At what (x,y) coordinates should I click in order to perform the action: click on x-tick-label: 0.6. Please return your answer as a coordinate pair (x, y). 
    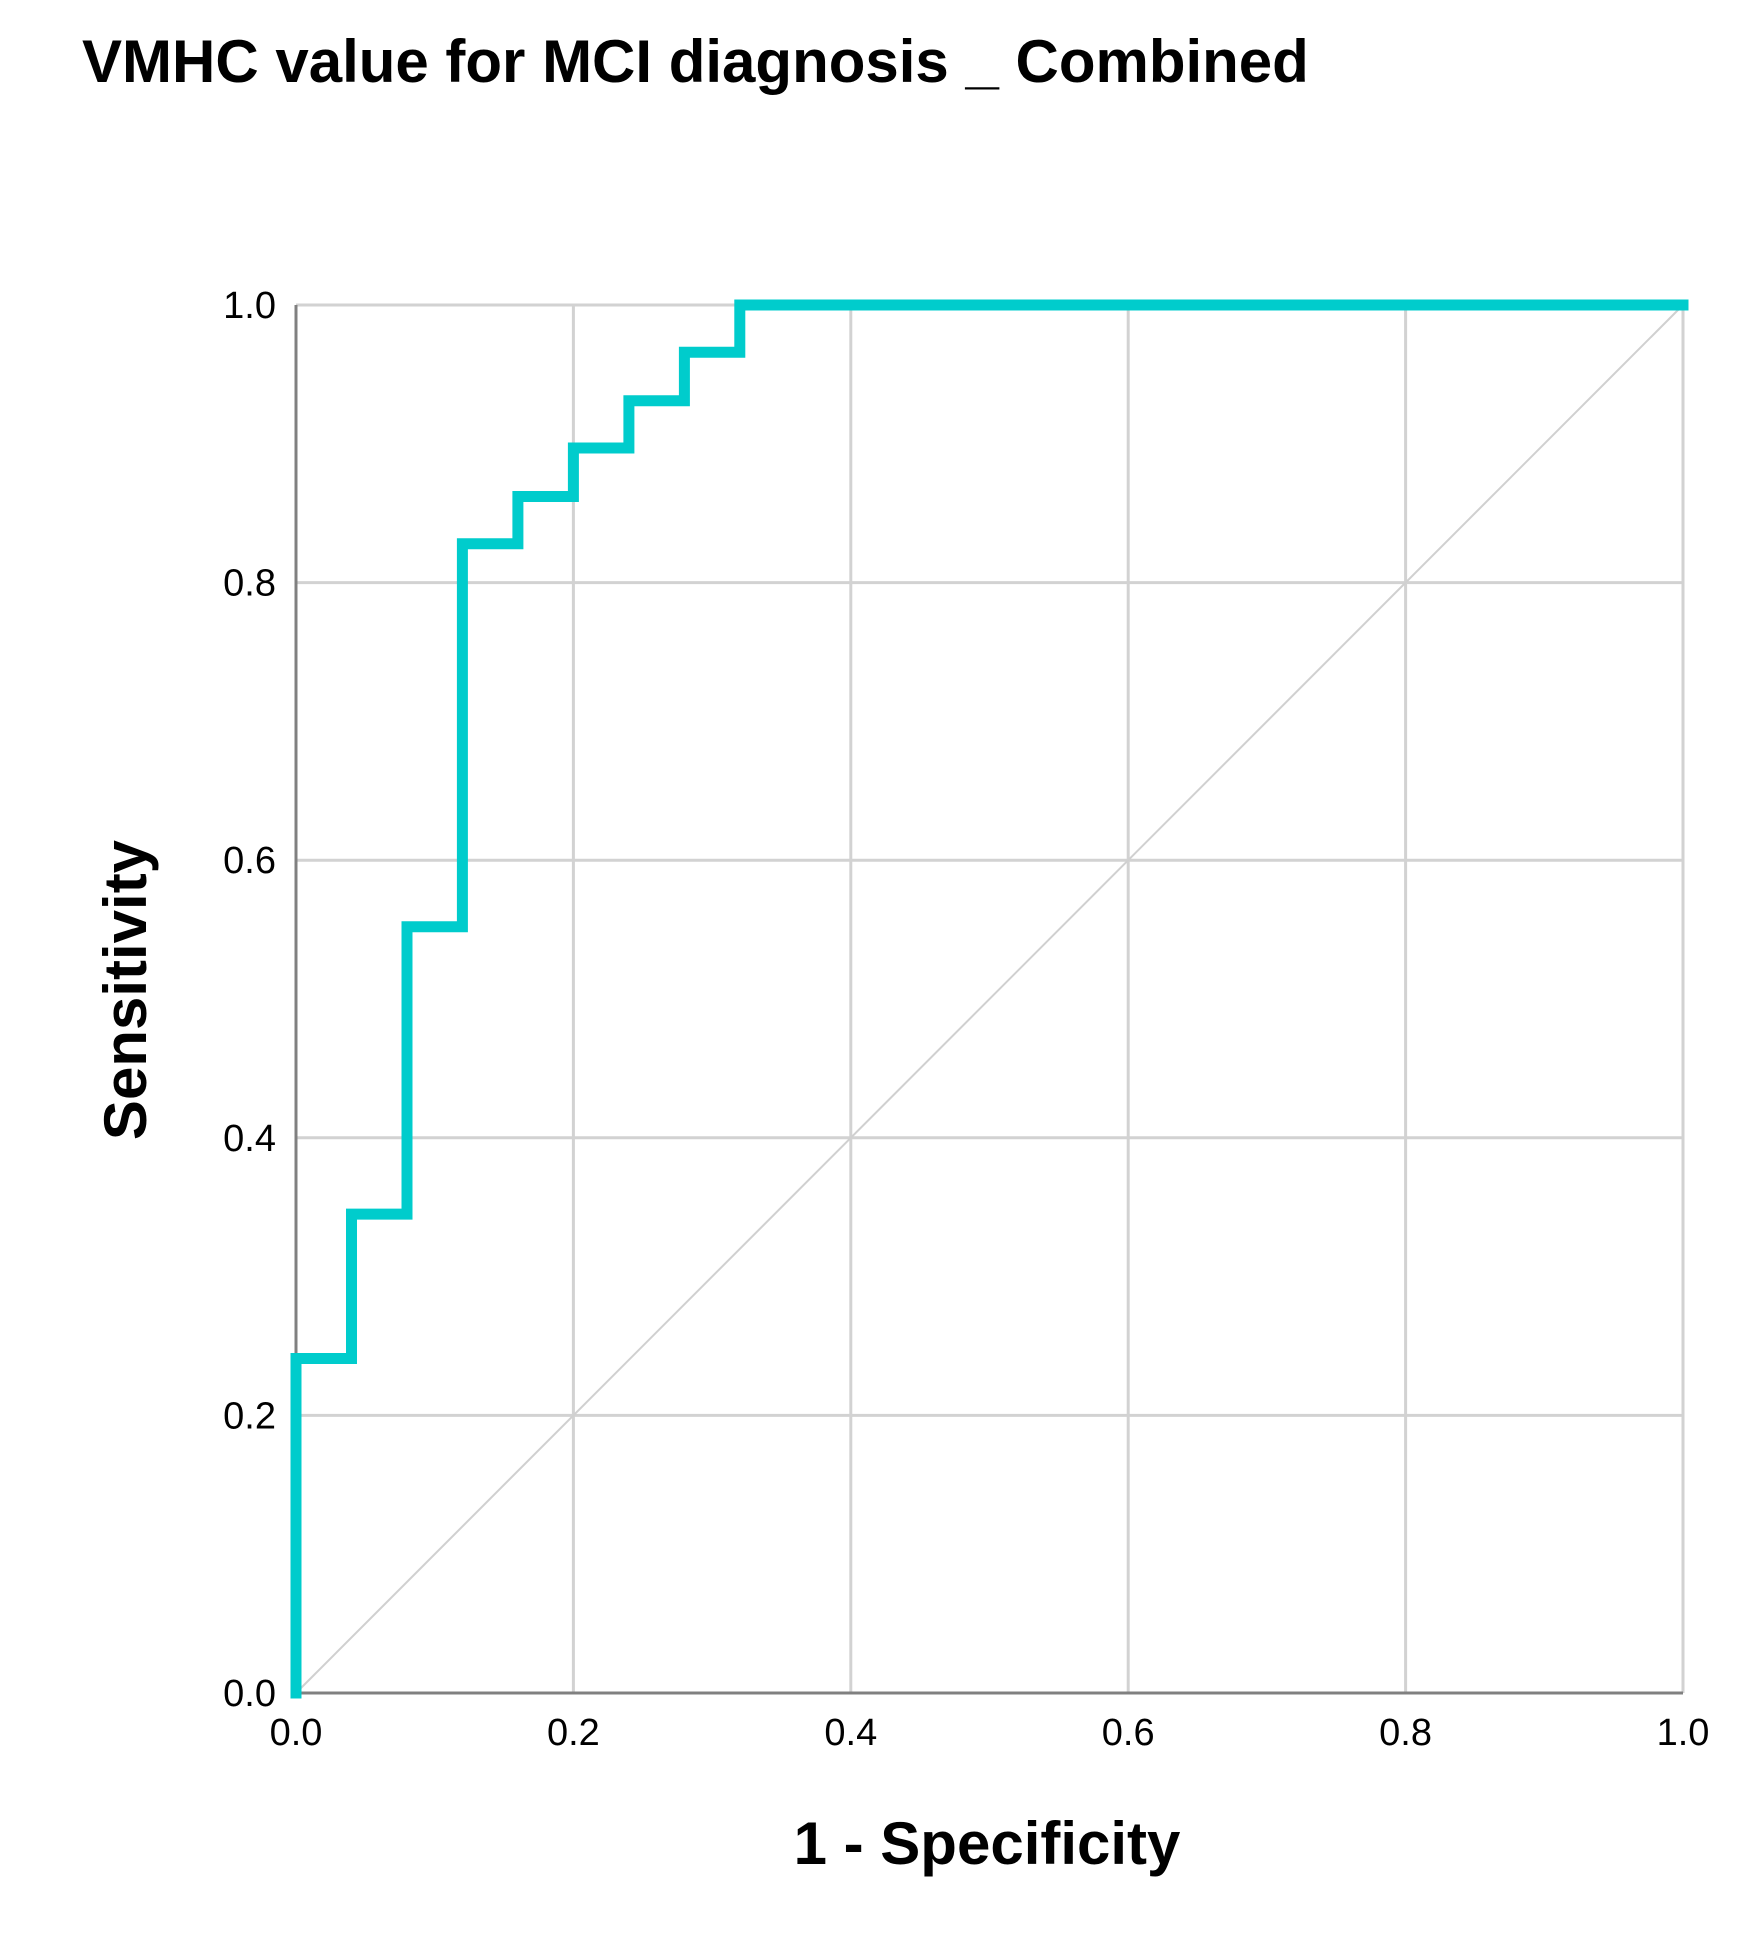
    Looking at the image, I should click on (1128, 1733).